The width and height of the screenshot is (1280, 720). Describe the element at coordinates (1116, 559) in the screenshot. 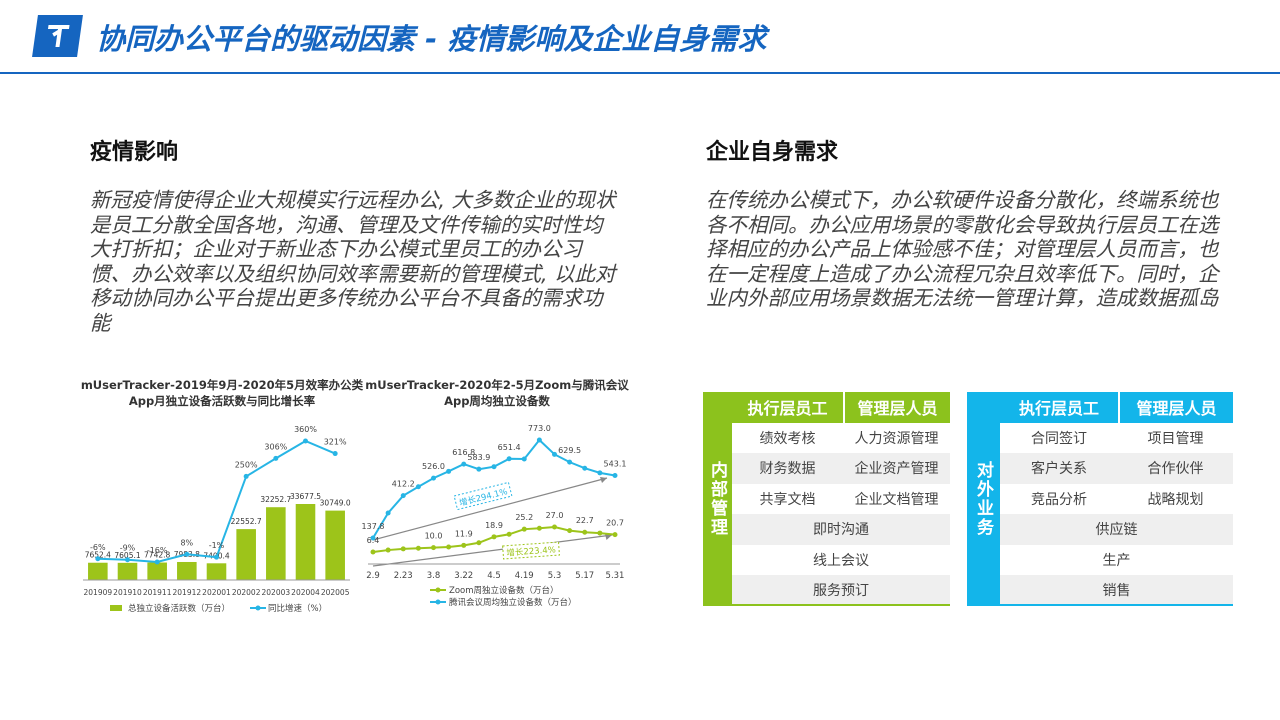

I see `table-cell: 生产` at that location.